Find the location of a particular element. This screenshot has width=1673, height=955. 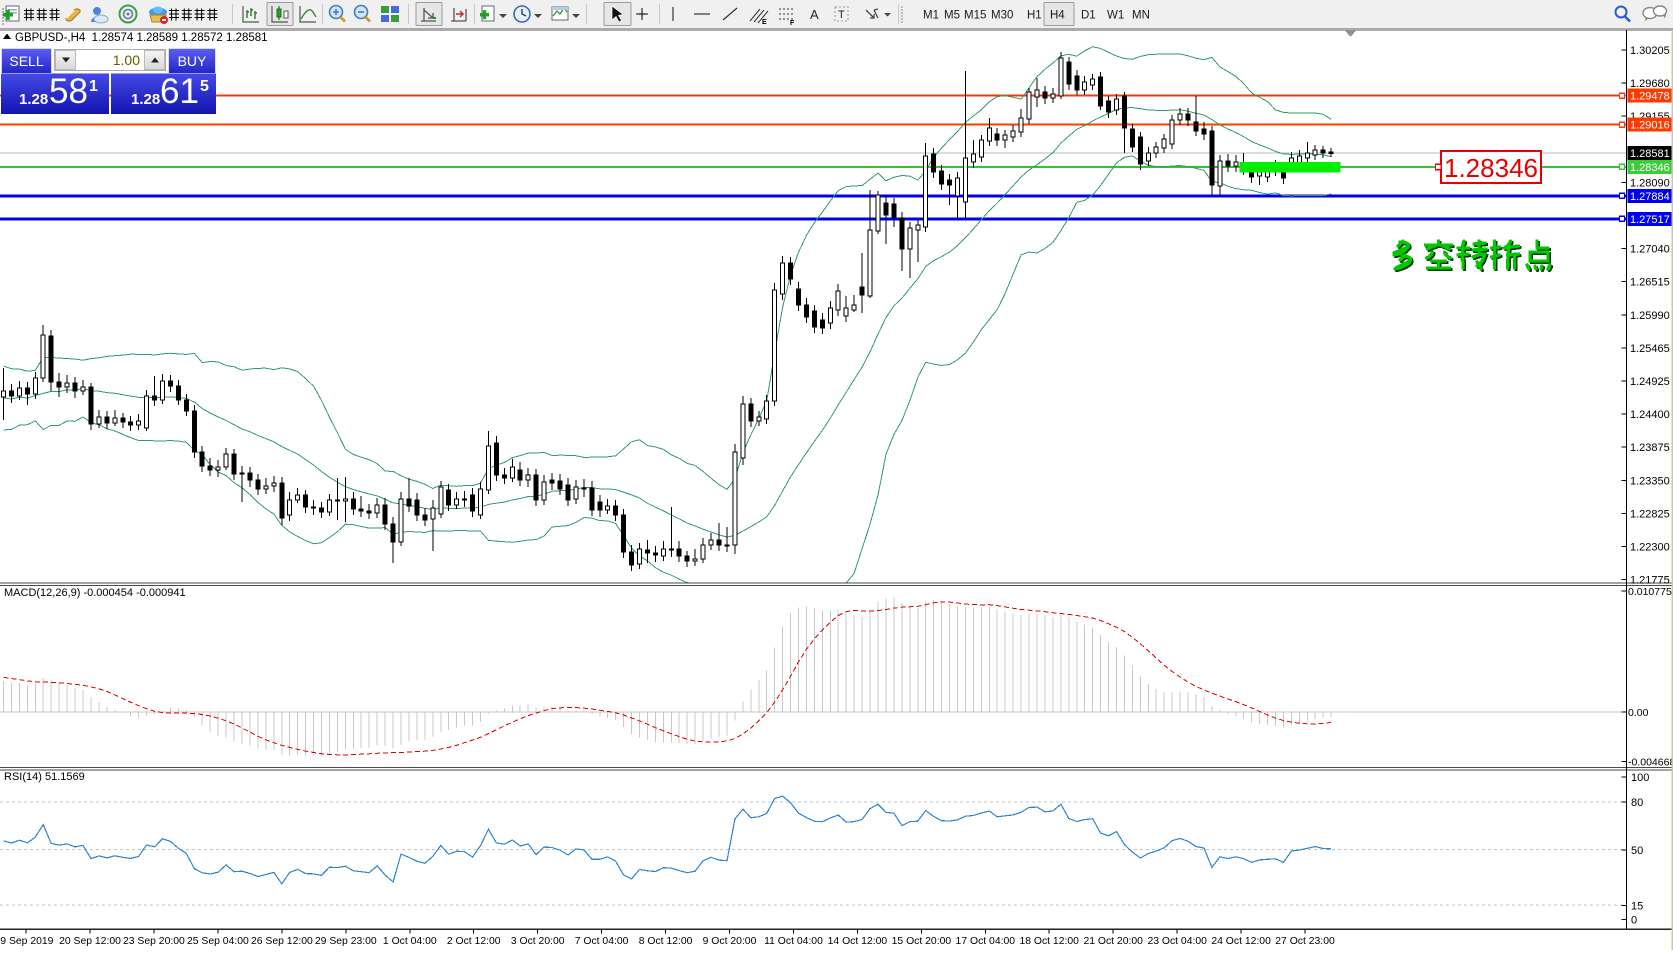

svg-text: M30 is located at coordinates (1002, 16).